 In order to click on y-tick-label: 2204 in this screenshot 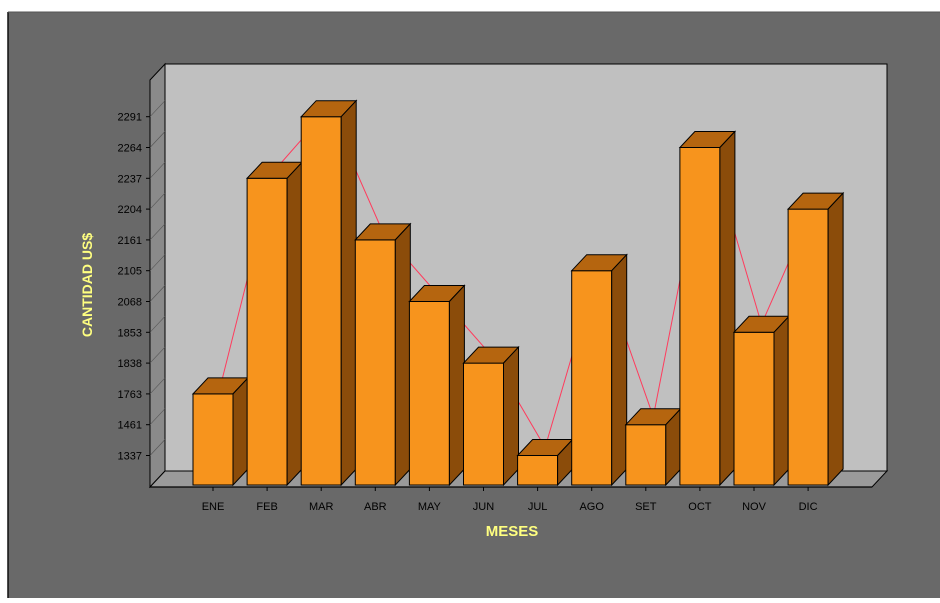, I will do `click(130, 210)`.